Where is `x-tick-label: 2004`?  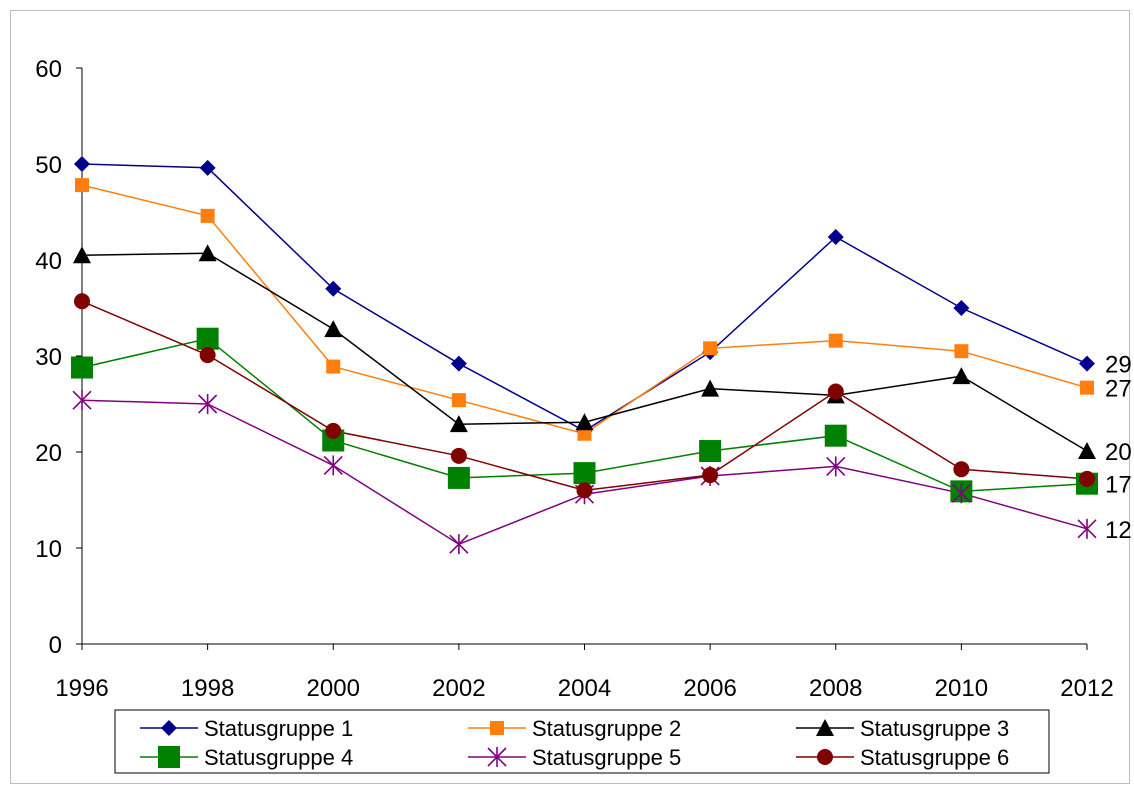
x-tick-label: 2004 is located at coordinates (584, 688).